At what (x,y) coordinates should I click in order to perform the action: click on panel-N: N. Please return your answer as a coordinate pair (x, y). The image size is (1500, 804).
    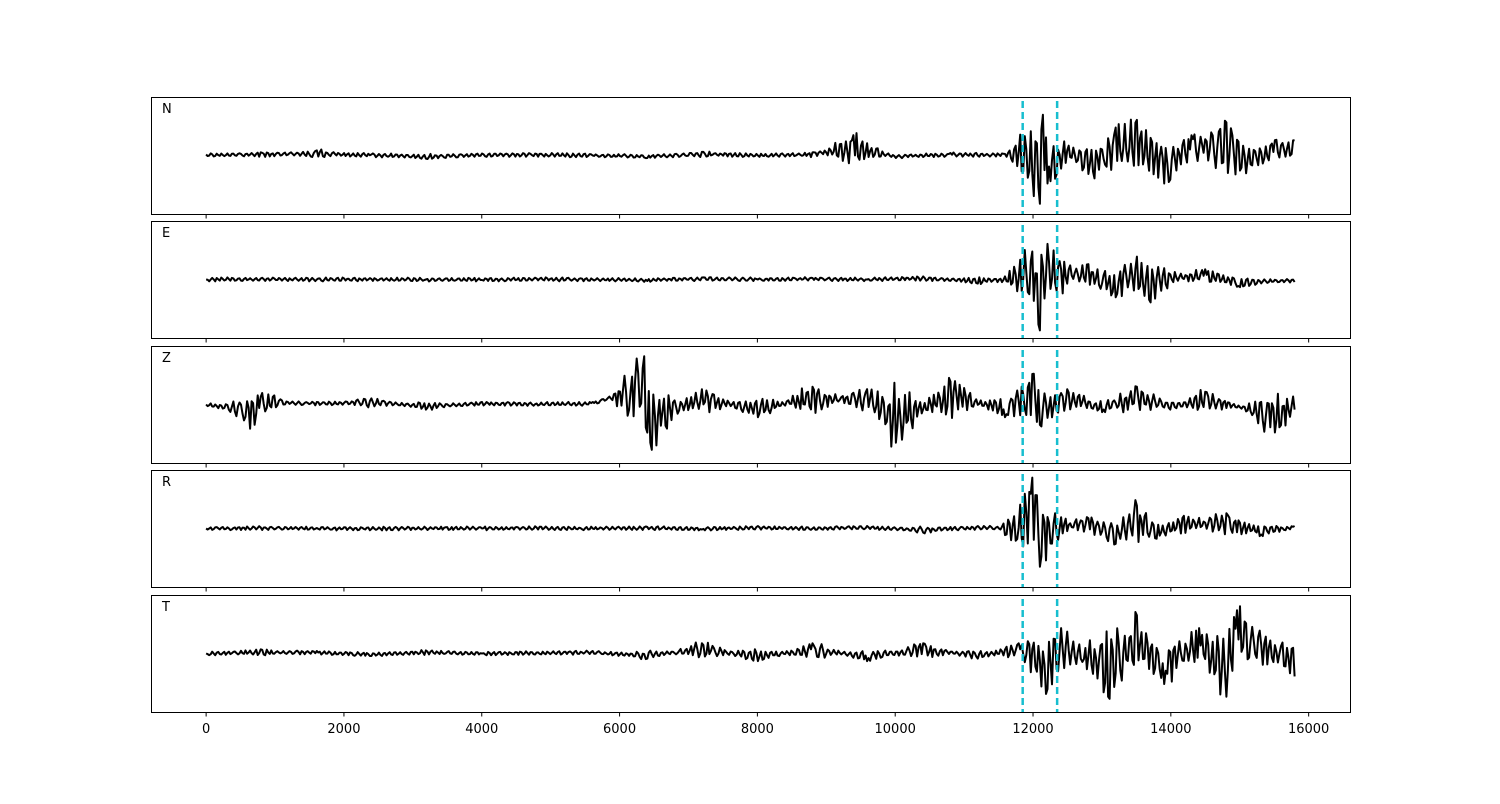
    Looking at the image, I should click on (751, 158).